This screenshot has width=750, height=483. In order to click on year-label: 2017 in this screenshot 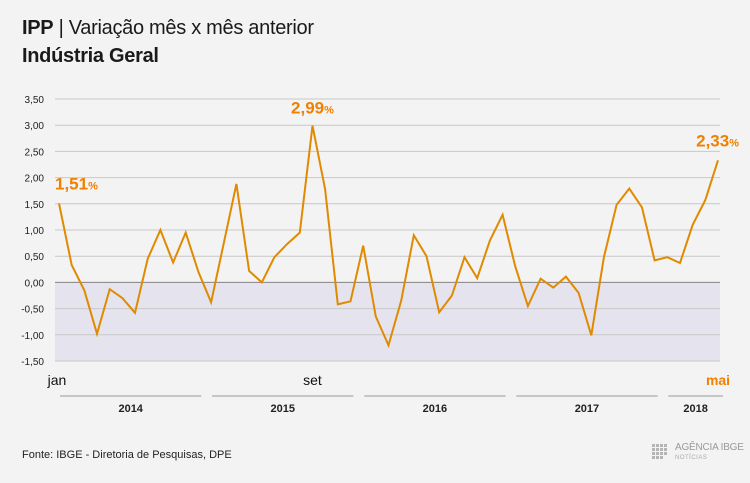, I will do `click(587, 409)`.